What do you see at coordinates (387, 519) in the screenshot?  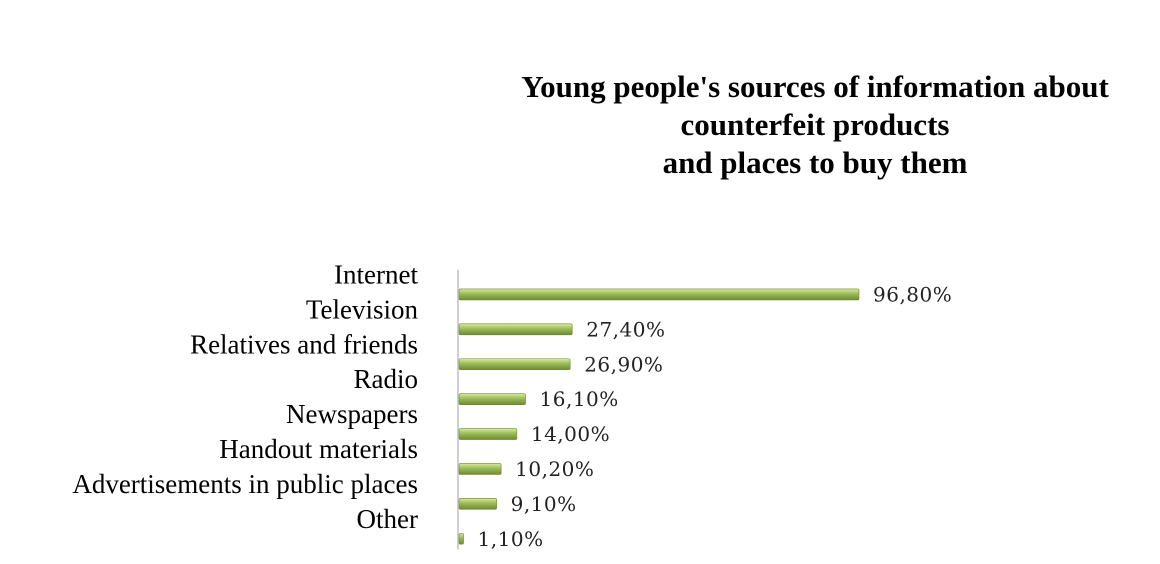 I see `category-label: Other` at bounding box center [387, 519].